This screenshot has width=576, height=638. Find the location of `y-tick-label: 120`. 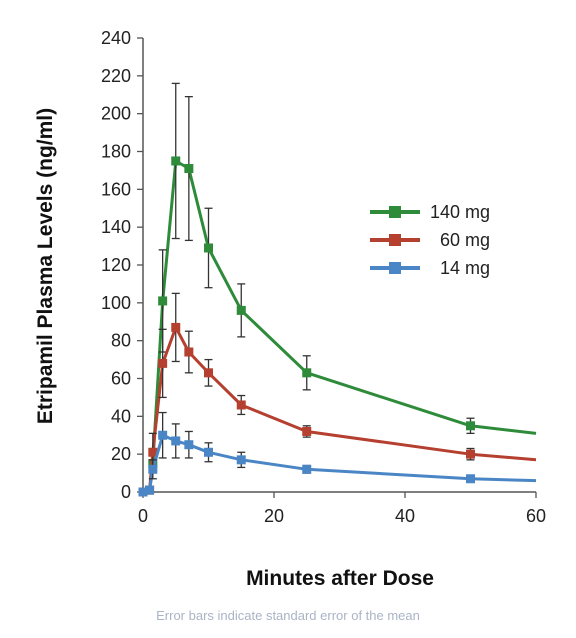

y-tick-label: 120 is located at coordinates (116, 265).